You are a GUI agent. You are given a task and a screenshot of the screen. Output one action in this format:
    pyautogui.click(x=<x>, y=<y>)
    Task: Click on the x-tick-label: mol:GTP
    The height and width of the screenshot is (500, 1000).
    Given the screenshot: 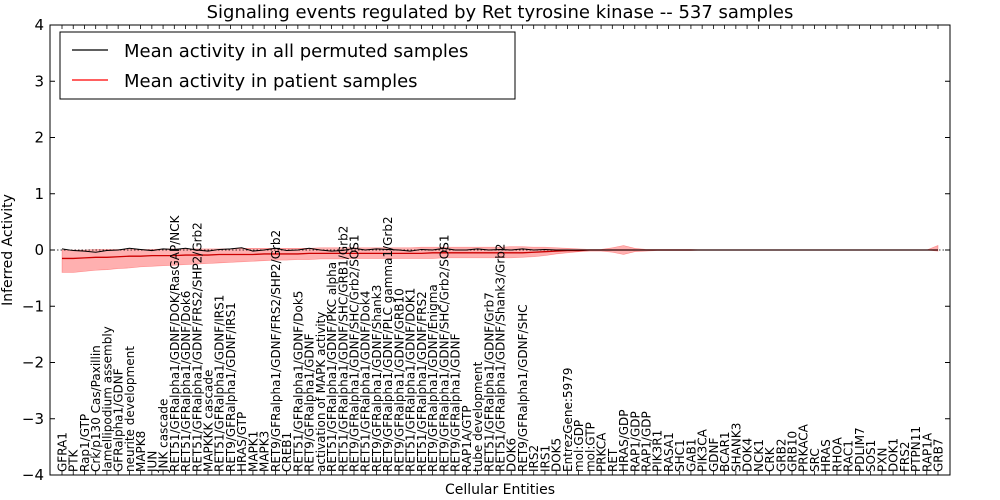 What is the action you would take?
    pyautogui.click(x=590, y=447)
    